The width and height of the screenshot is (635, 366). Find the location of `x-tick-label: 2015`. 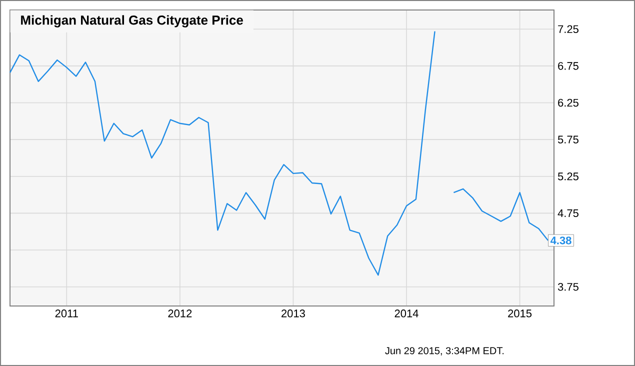

x-tick-label: 2015 is located at coordinates (520, 314).